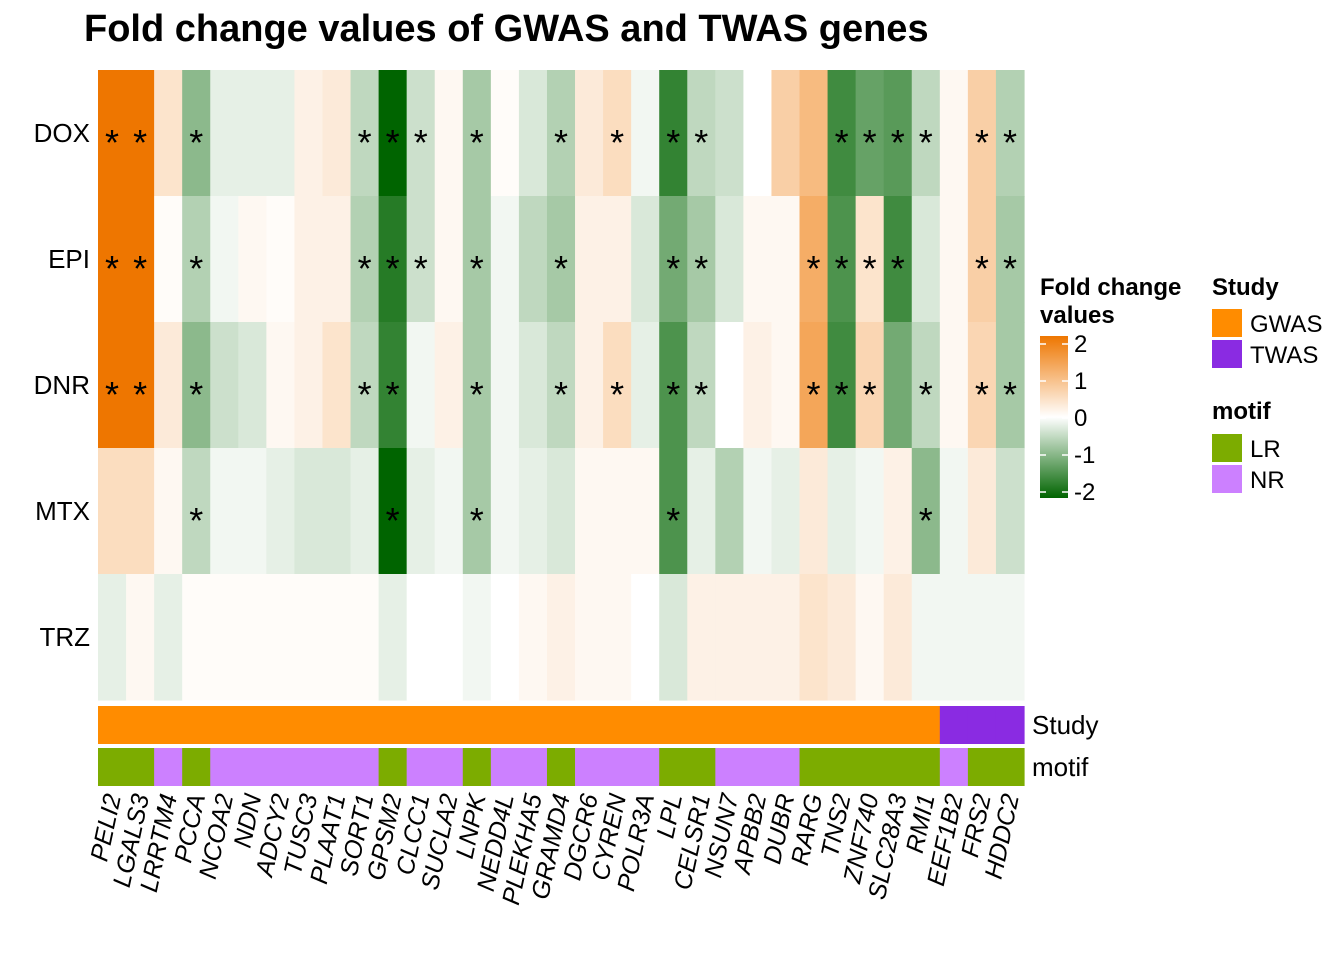  What do you see at coordinates (1084, 492) in the screenshot?
I see `colorbar-tick-label: -2` at bounding box center [1084, 492].